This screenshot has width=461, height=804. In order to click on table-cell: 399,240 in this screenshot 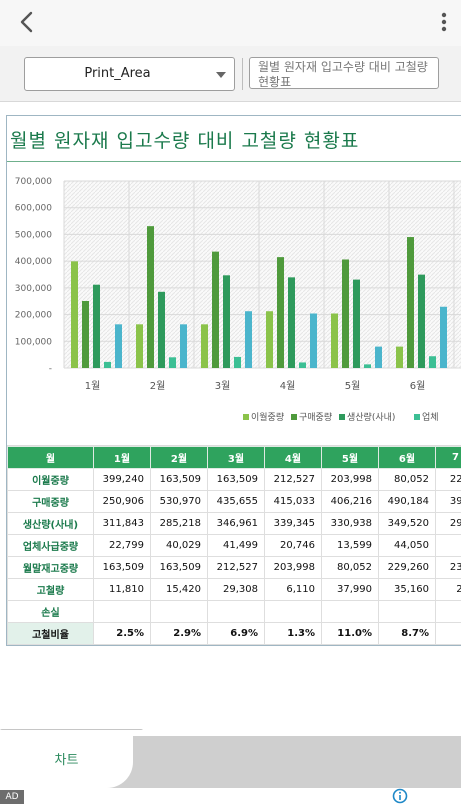, I will do `click(122, 479)`.